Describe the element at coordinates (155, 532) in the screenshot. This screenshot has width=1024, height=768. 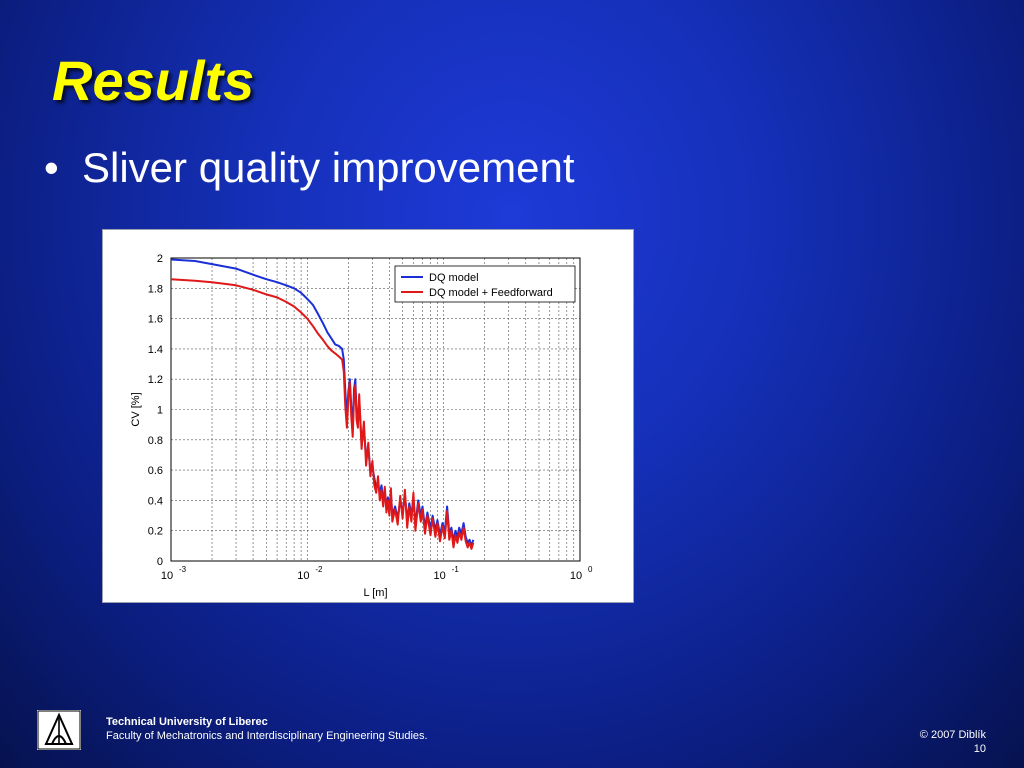
I see `y-tick-label: 0.2` at that location.